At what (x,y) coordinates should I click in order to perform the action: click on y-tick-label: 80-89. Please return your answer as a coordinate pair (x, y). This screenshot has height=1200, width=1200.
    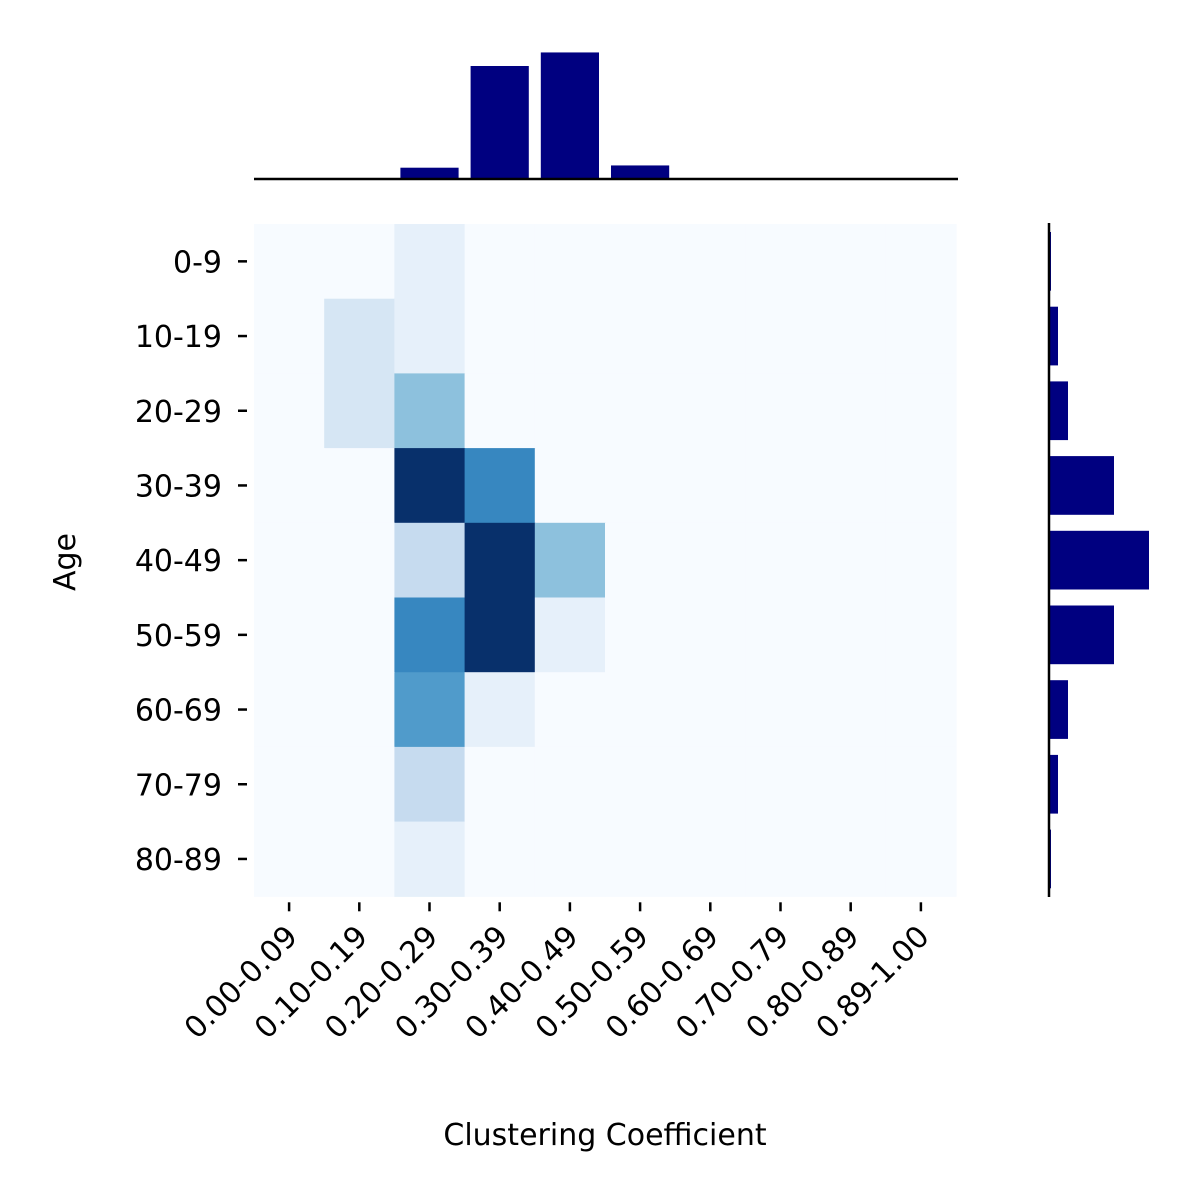
    Looking at the image, I should click on (178, 860).